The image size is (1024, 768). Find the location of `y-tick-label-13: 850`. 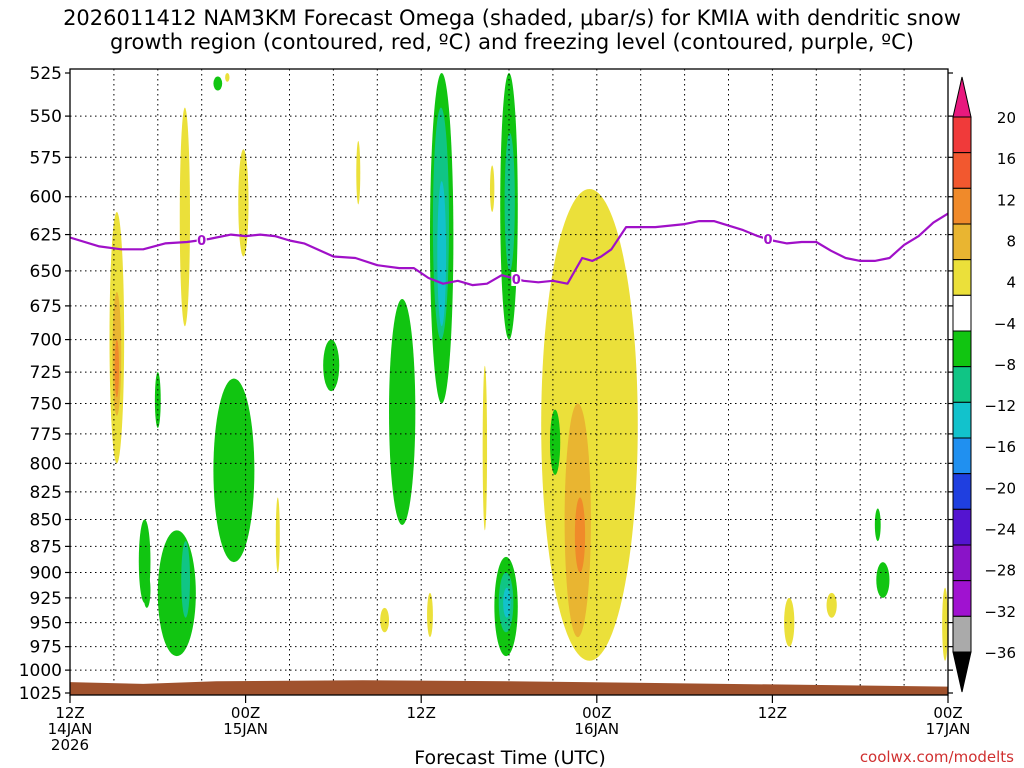

y-tick-label-13: 850 is located at coordinates (46, 521).